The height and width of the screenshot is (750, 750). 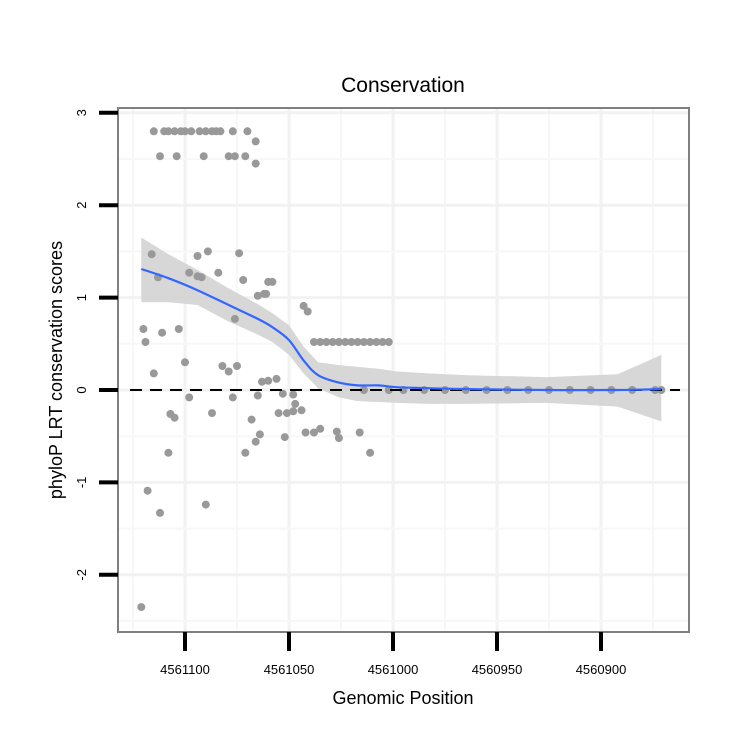 What do you see at coordinates (402, 698) in the screenshot?
I see `x-axis-title: Genomic Position` at bounding box center [402, 698].